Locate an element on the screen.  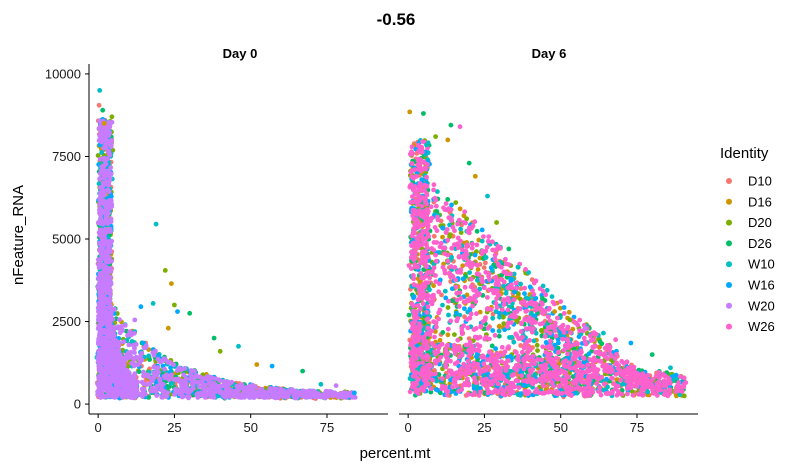
chart-title: -0.56 is located at coordinates (396, 19).